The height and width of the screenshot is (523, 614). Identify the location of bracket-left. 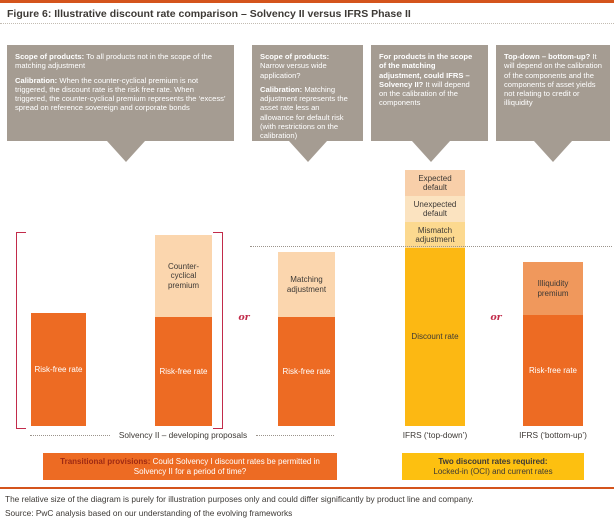
(21, 330).